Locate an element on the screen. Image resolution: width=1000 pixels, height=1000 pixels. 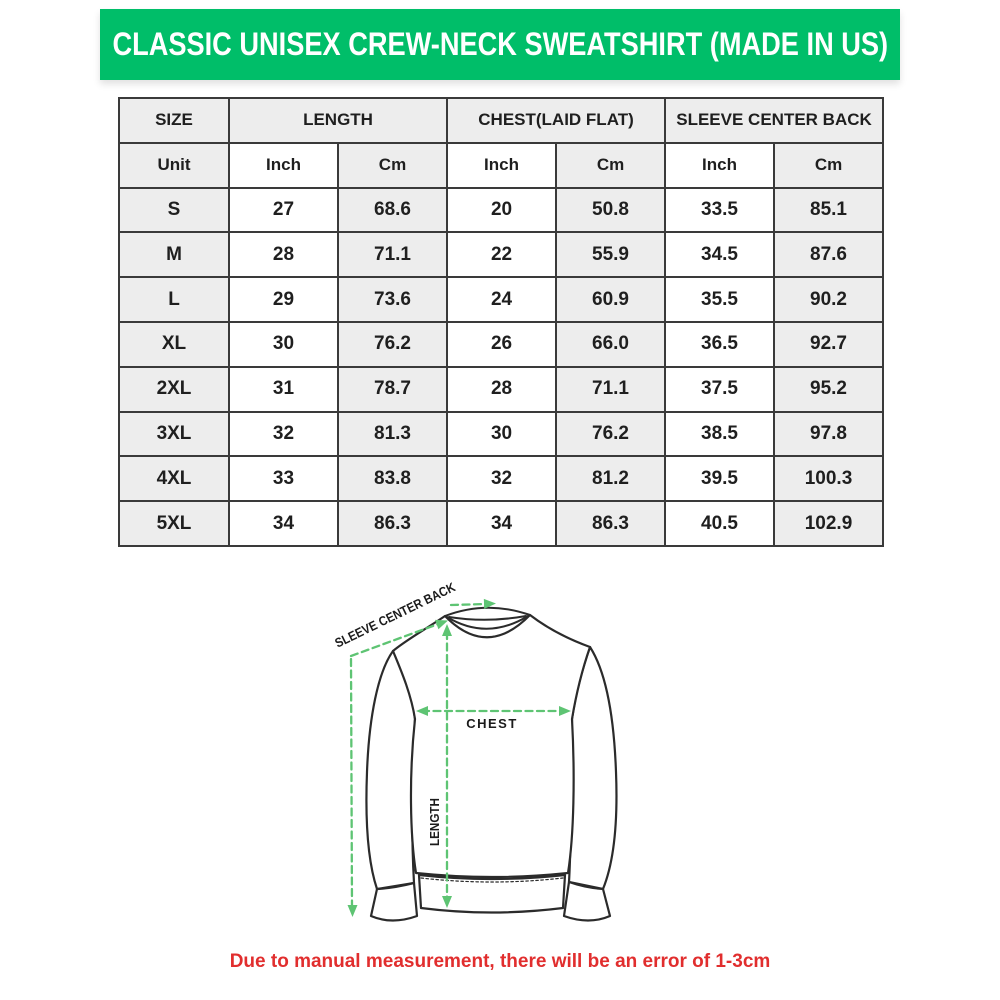
table-row: L 29 73.6 24 60.9 35.5 90.2 is located at coordinates (501, 299).